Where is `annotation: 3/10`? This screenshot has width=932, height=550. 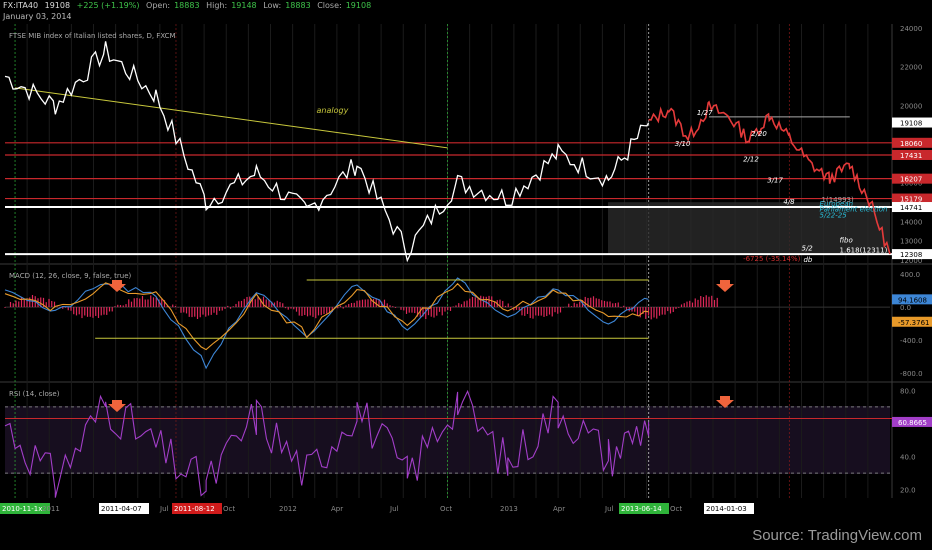 annotation: 3/10 is located at coordinates (683, 144).